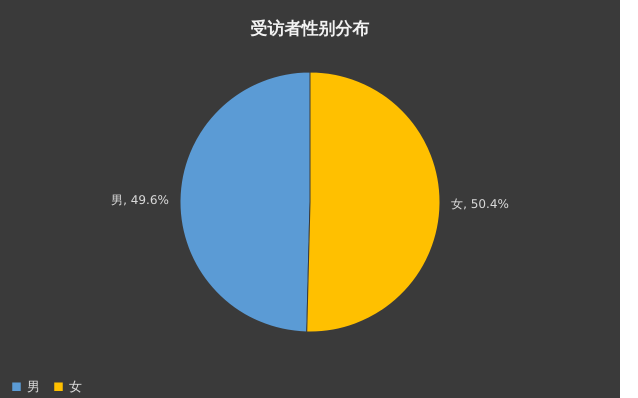  I want to click on data-label: 女, 50.4%, so click(480, 204).